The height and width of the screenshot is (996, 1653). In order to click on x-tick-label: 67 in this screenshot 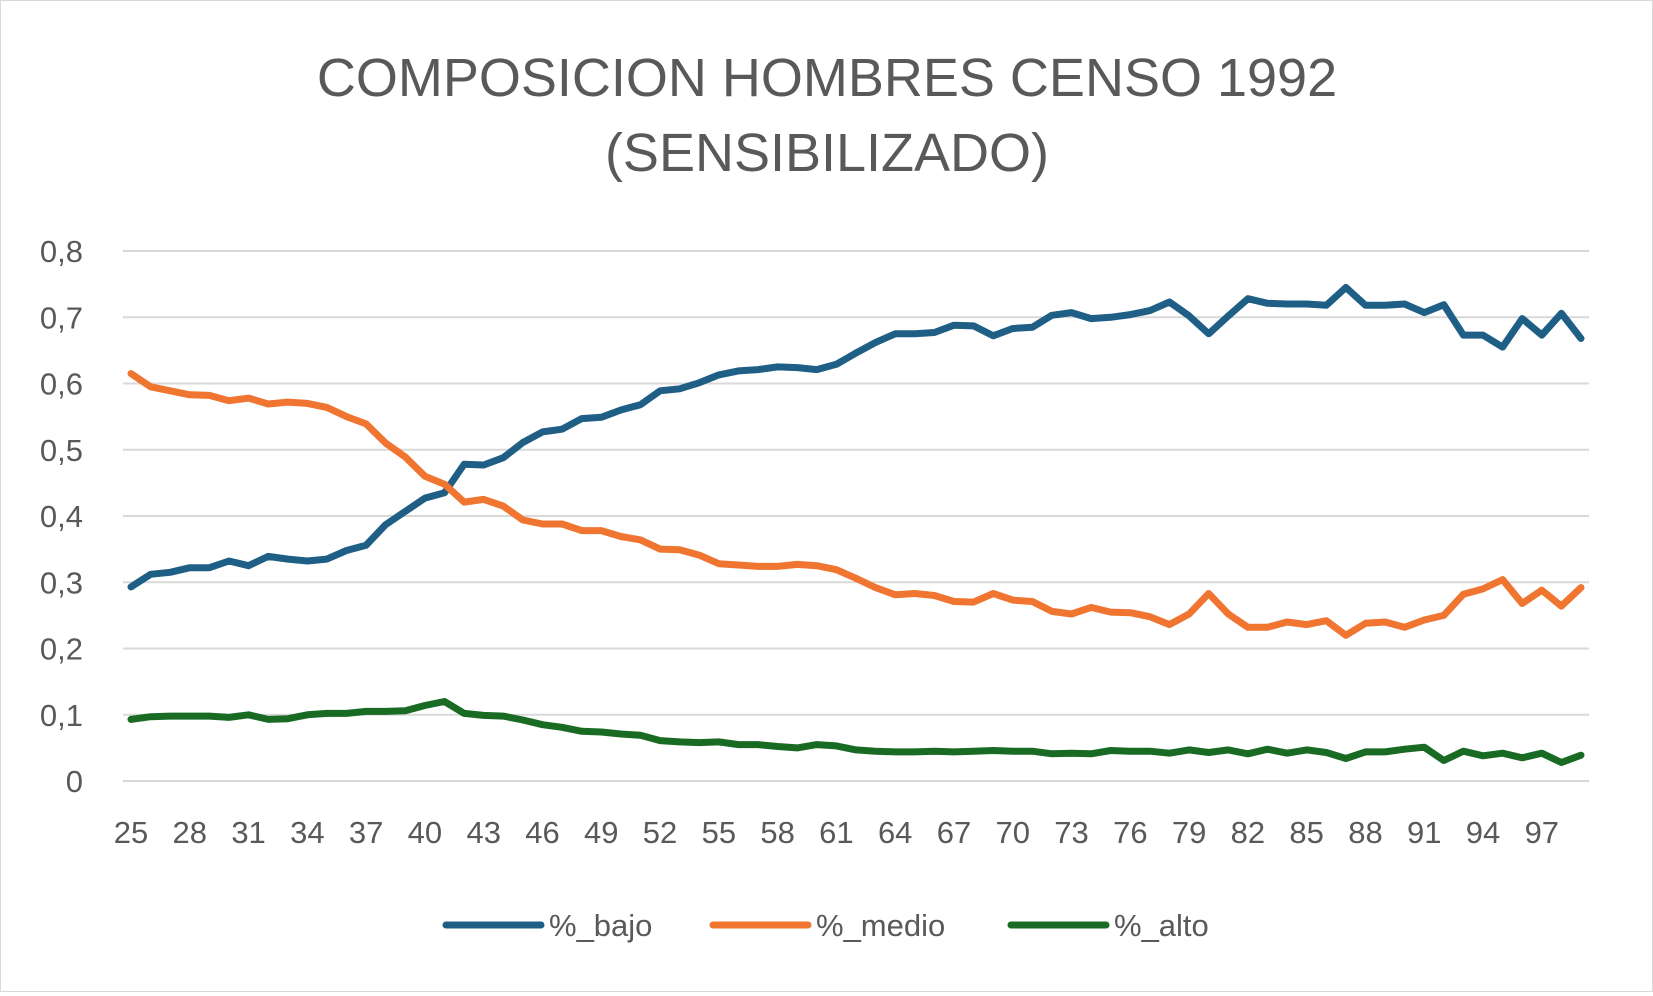, I will do `click(954, 832)`.